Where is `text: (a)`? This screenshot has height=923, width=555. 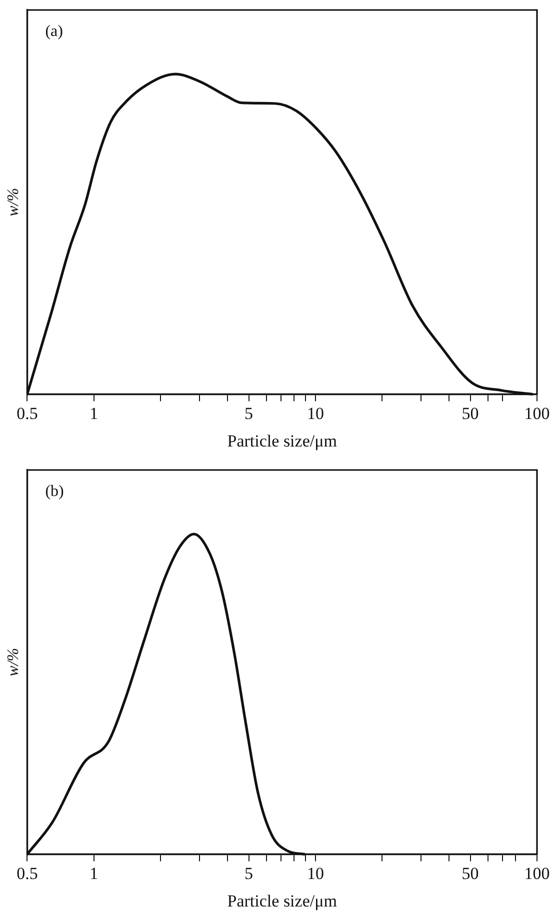 text: (a) is located at coordinates (54, 31).